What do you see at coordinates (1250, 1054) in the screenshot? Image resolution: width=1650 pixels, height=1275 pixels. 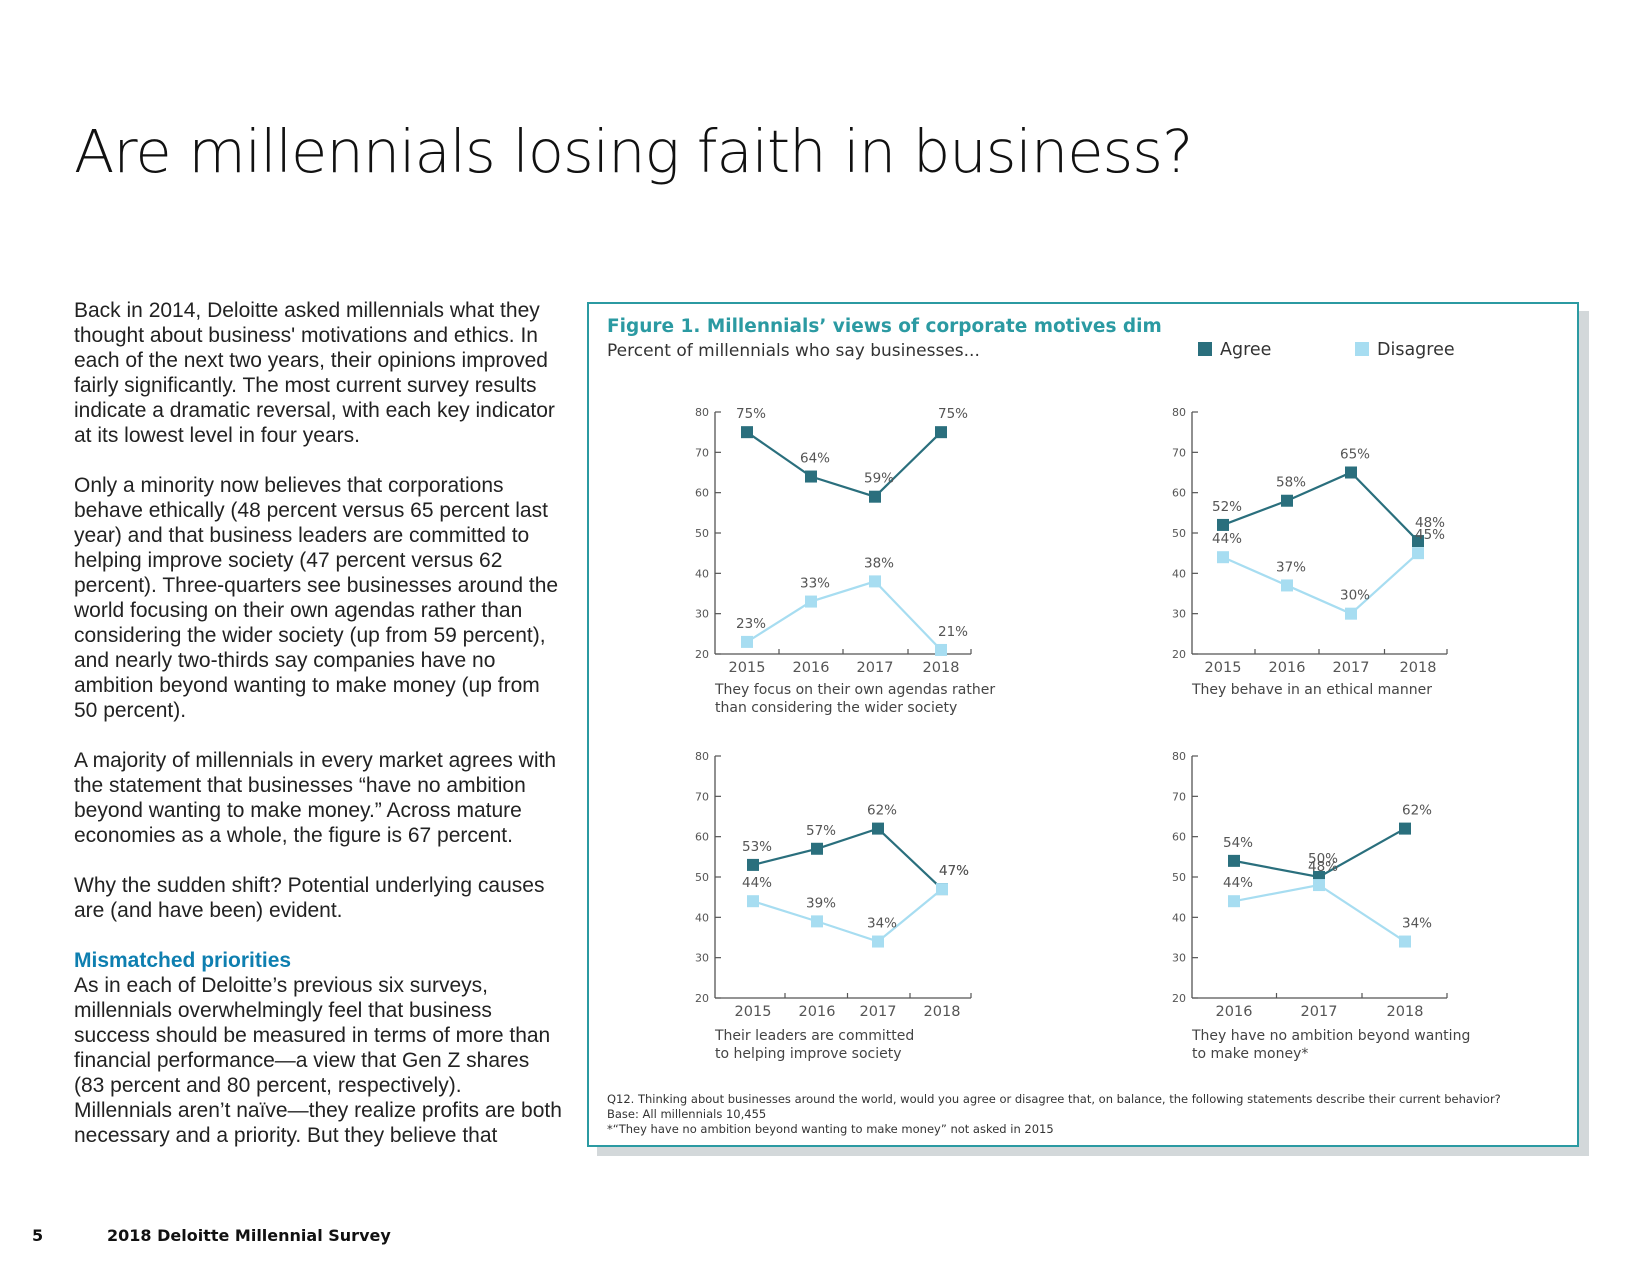 I see `chart-caption: to make money*` at bounding box center [1250, 1054].